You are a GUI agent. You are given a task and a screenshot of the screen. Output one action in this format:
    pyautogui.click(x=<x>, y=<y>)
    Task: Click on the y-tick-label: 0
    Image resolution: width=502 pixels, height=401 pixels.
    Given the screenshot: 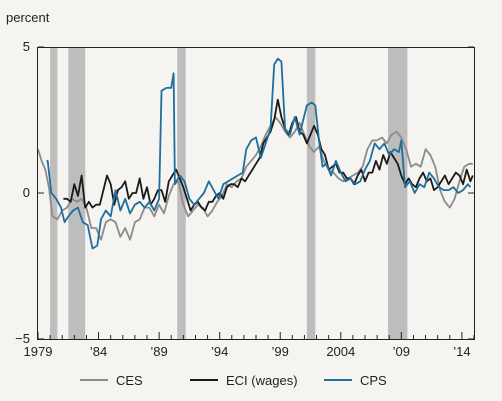 What is the action you would take?
    pyautogui.click(x=26, y=192)
    